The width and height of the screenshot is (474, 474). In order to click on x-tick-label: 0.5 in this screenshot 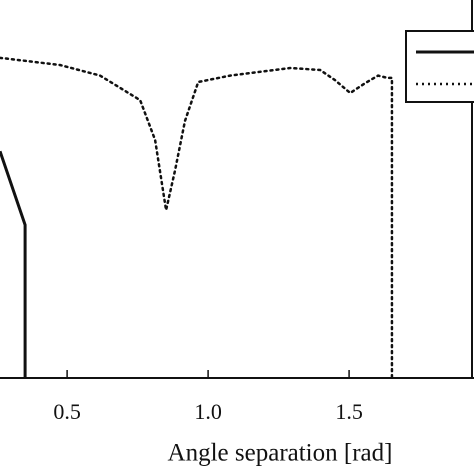, I will do `click(67, 411)`.